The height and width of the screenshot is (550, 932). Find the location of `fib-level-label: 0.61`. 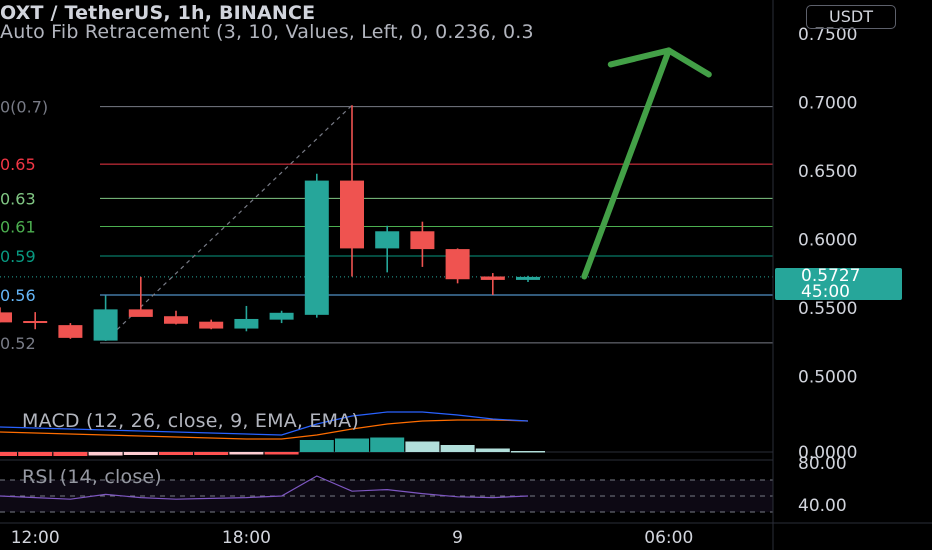

fib-level-label: 0.61 is located at coordinates (18, 226).